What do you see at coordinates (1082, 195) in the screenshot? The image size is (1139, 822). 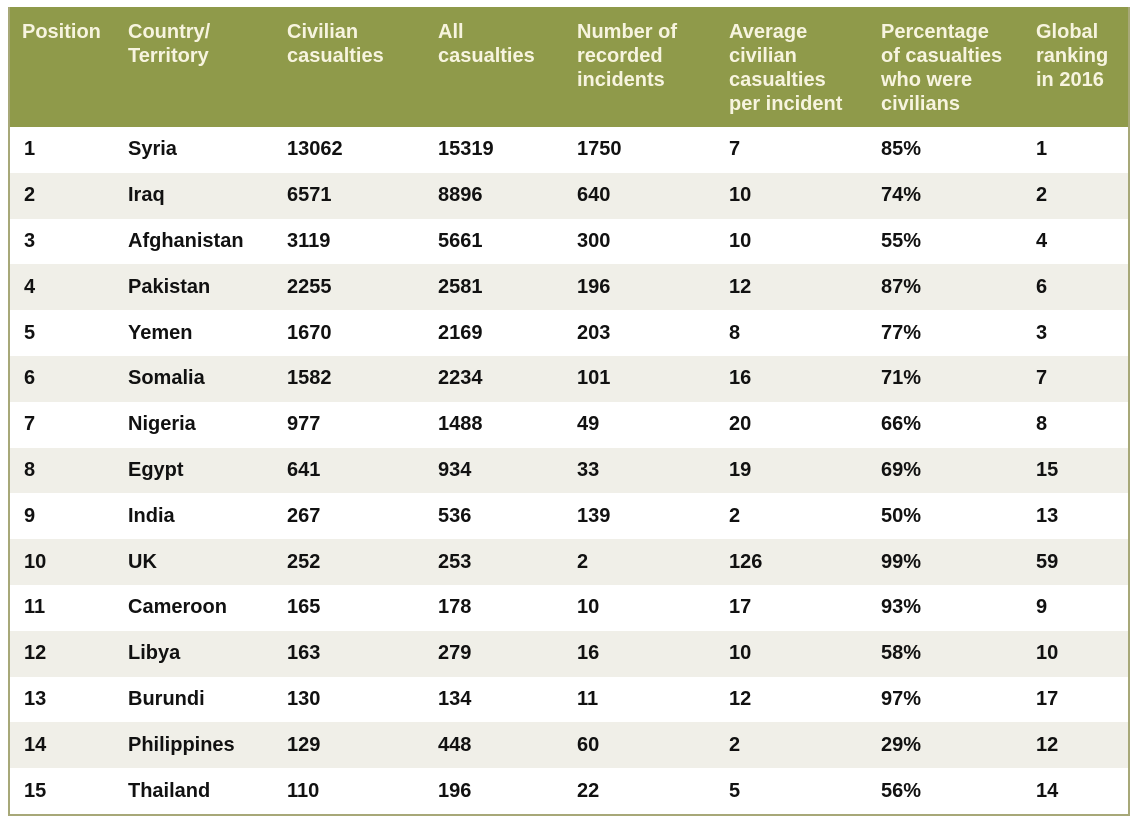 I see `cell-global-ranking: 2` at bounding box center [1082, 195].